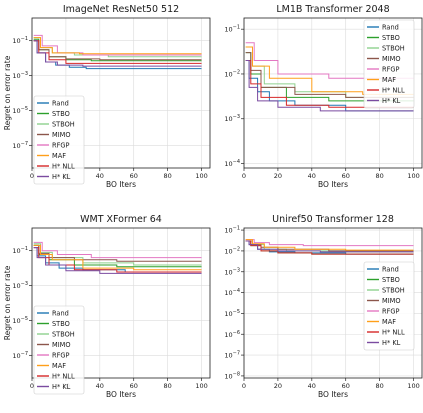  Describe the element at coordinates (333, 219) in the screenshot. I see `subplot-title: Uniref50 Transformer 128` at that location.